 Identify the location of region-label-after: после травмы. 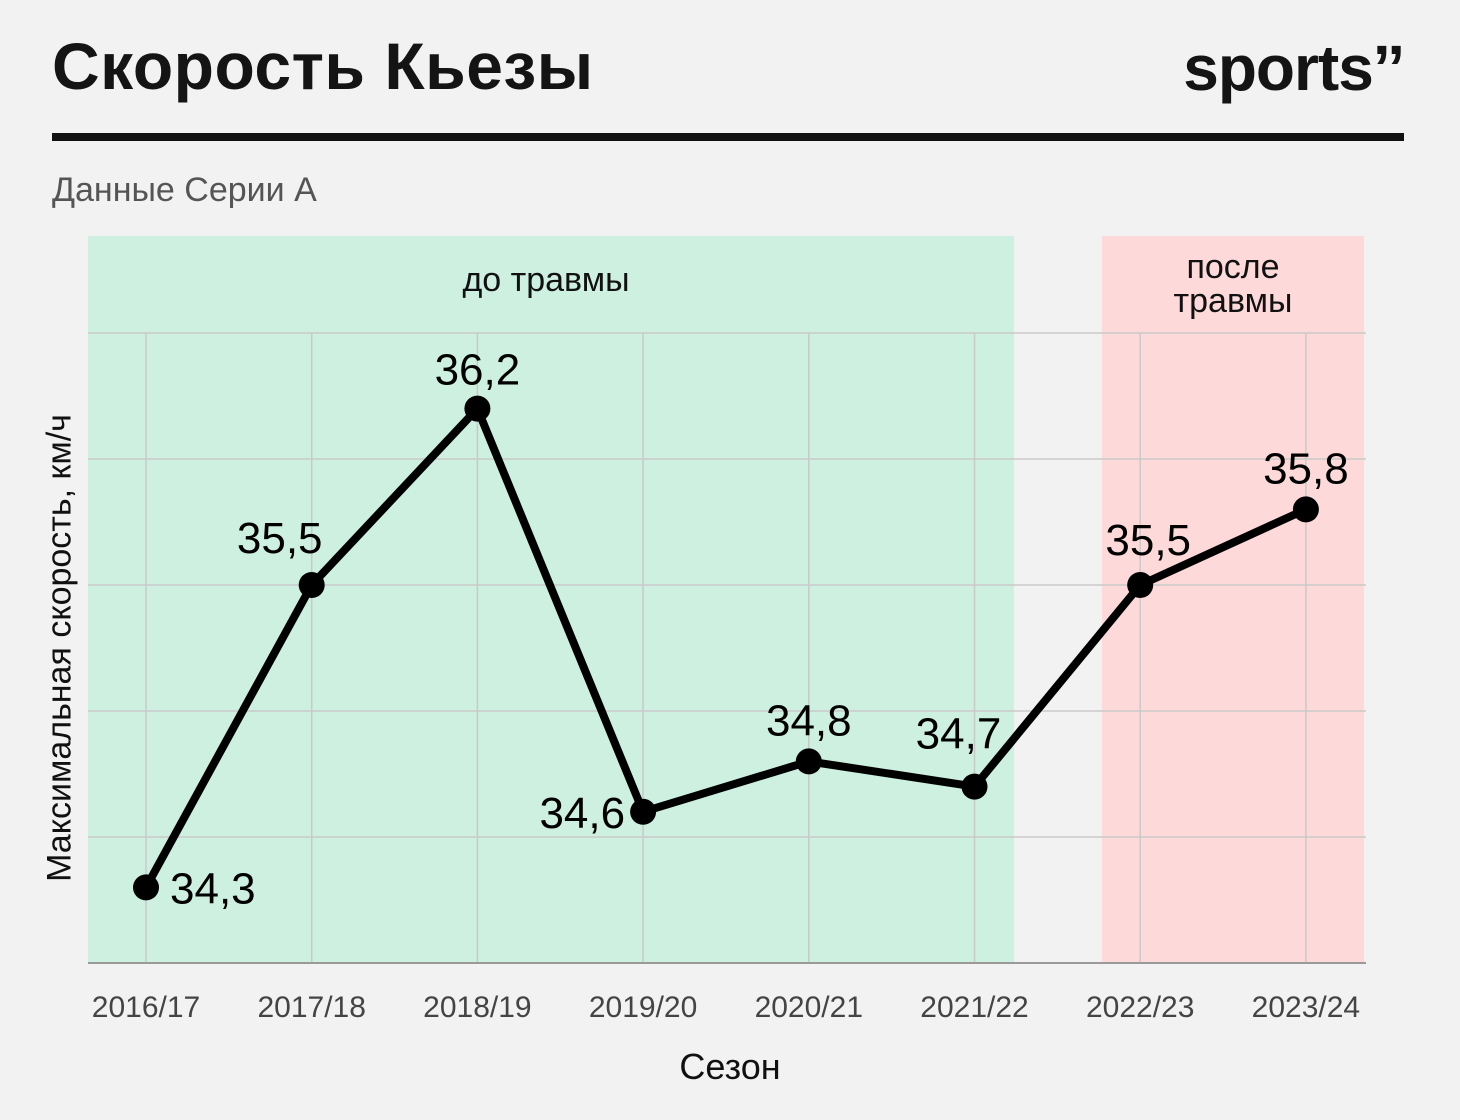
(1233, 284).